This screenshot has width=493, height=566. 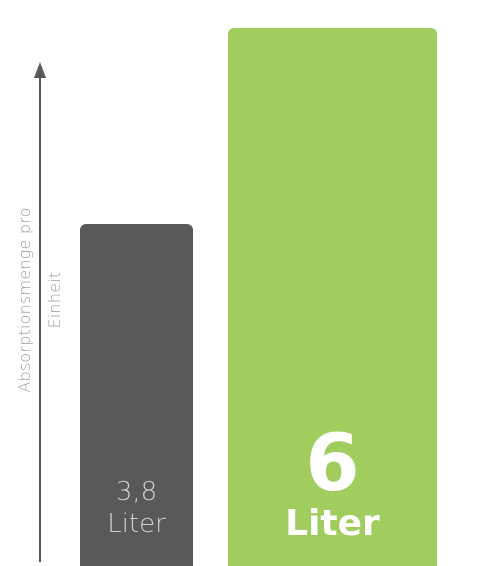 I want to click on y-axis-title-line-2: Einheit, so click(x=54, y=300).